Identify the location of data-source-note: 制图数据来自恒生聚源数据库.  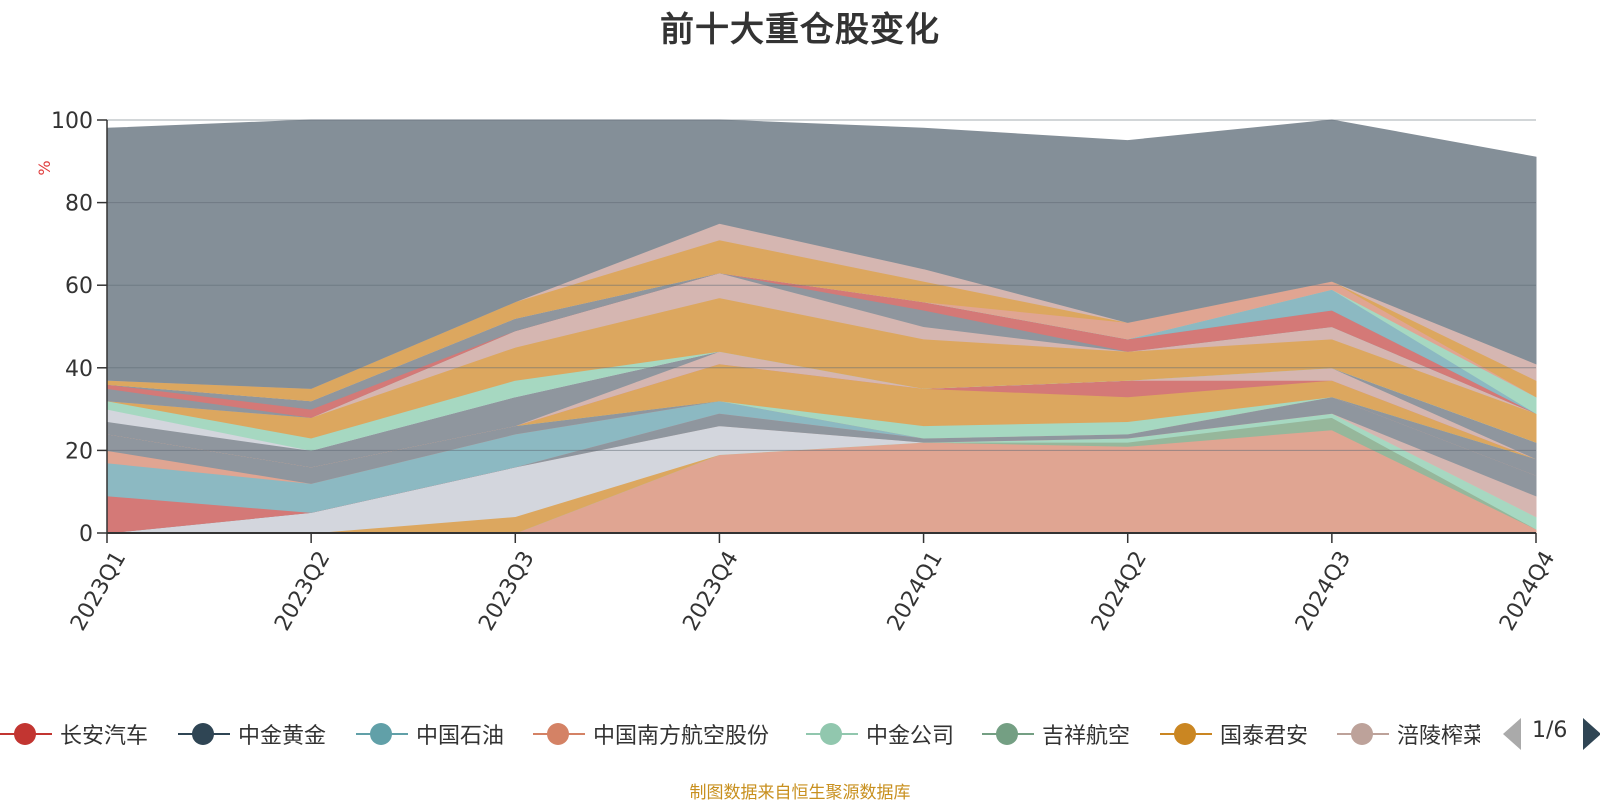
(800, 793).